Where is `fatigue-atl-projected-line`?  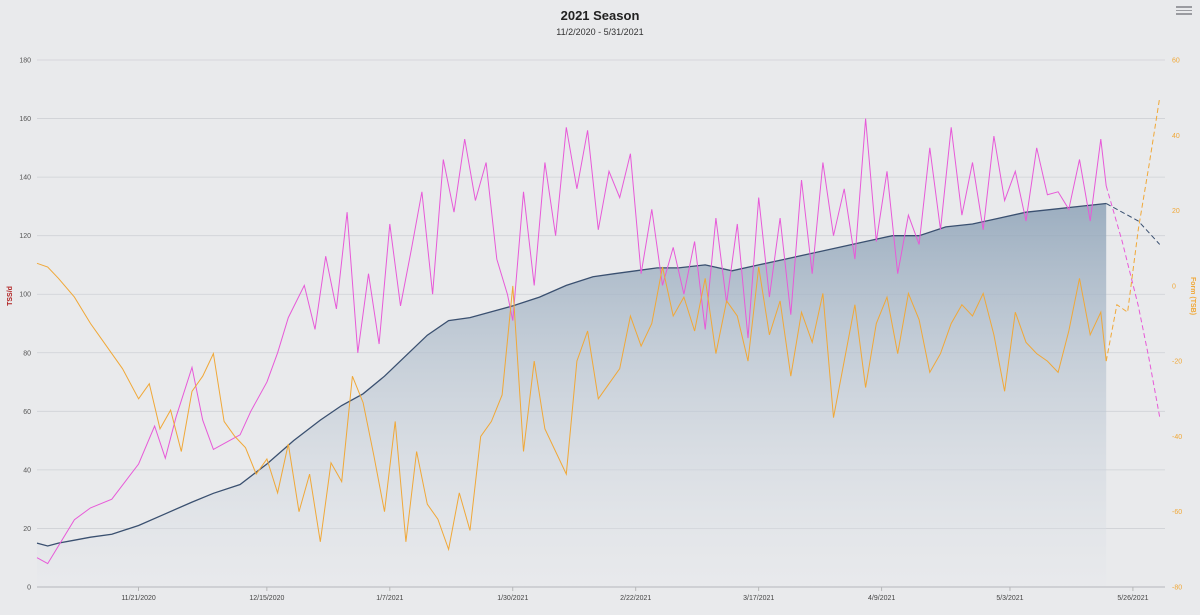
fatigue-atl-projected-line is located at coordinates (1133, 301).